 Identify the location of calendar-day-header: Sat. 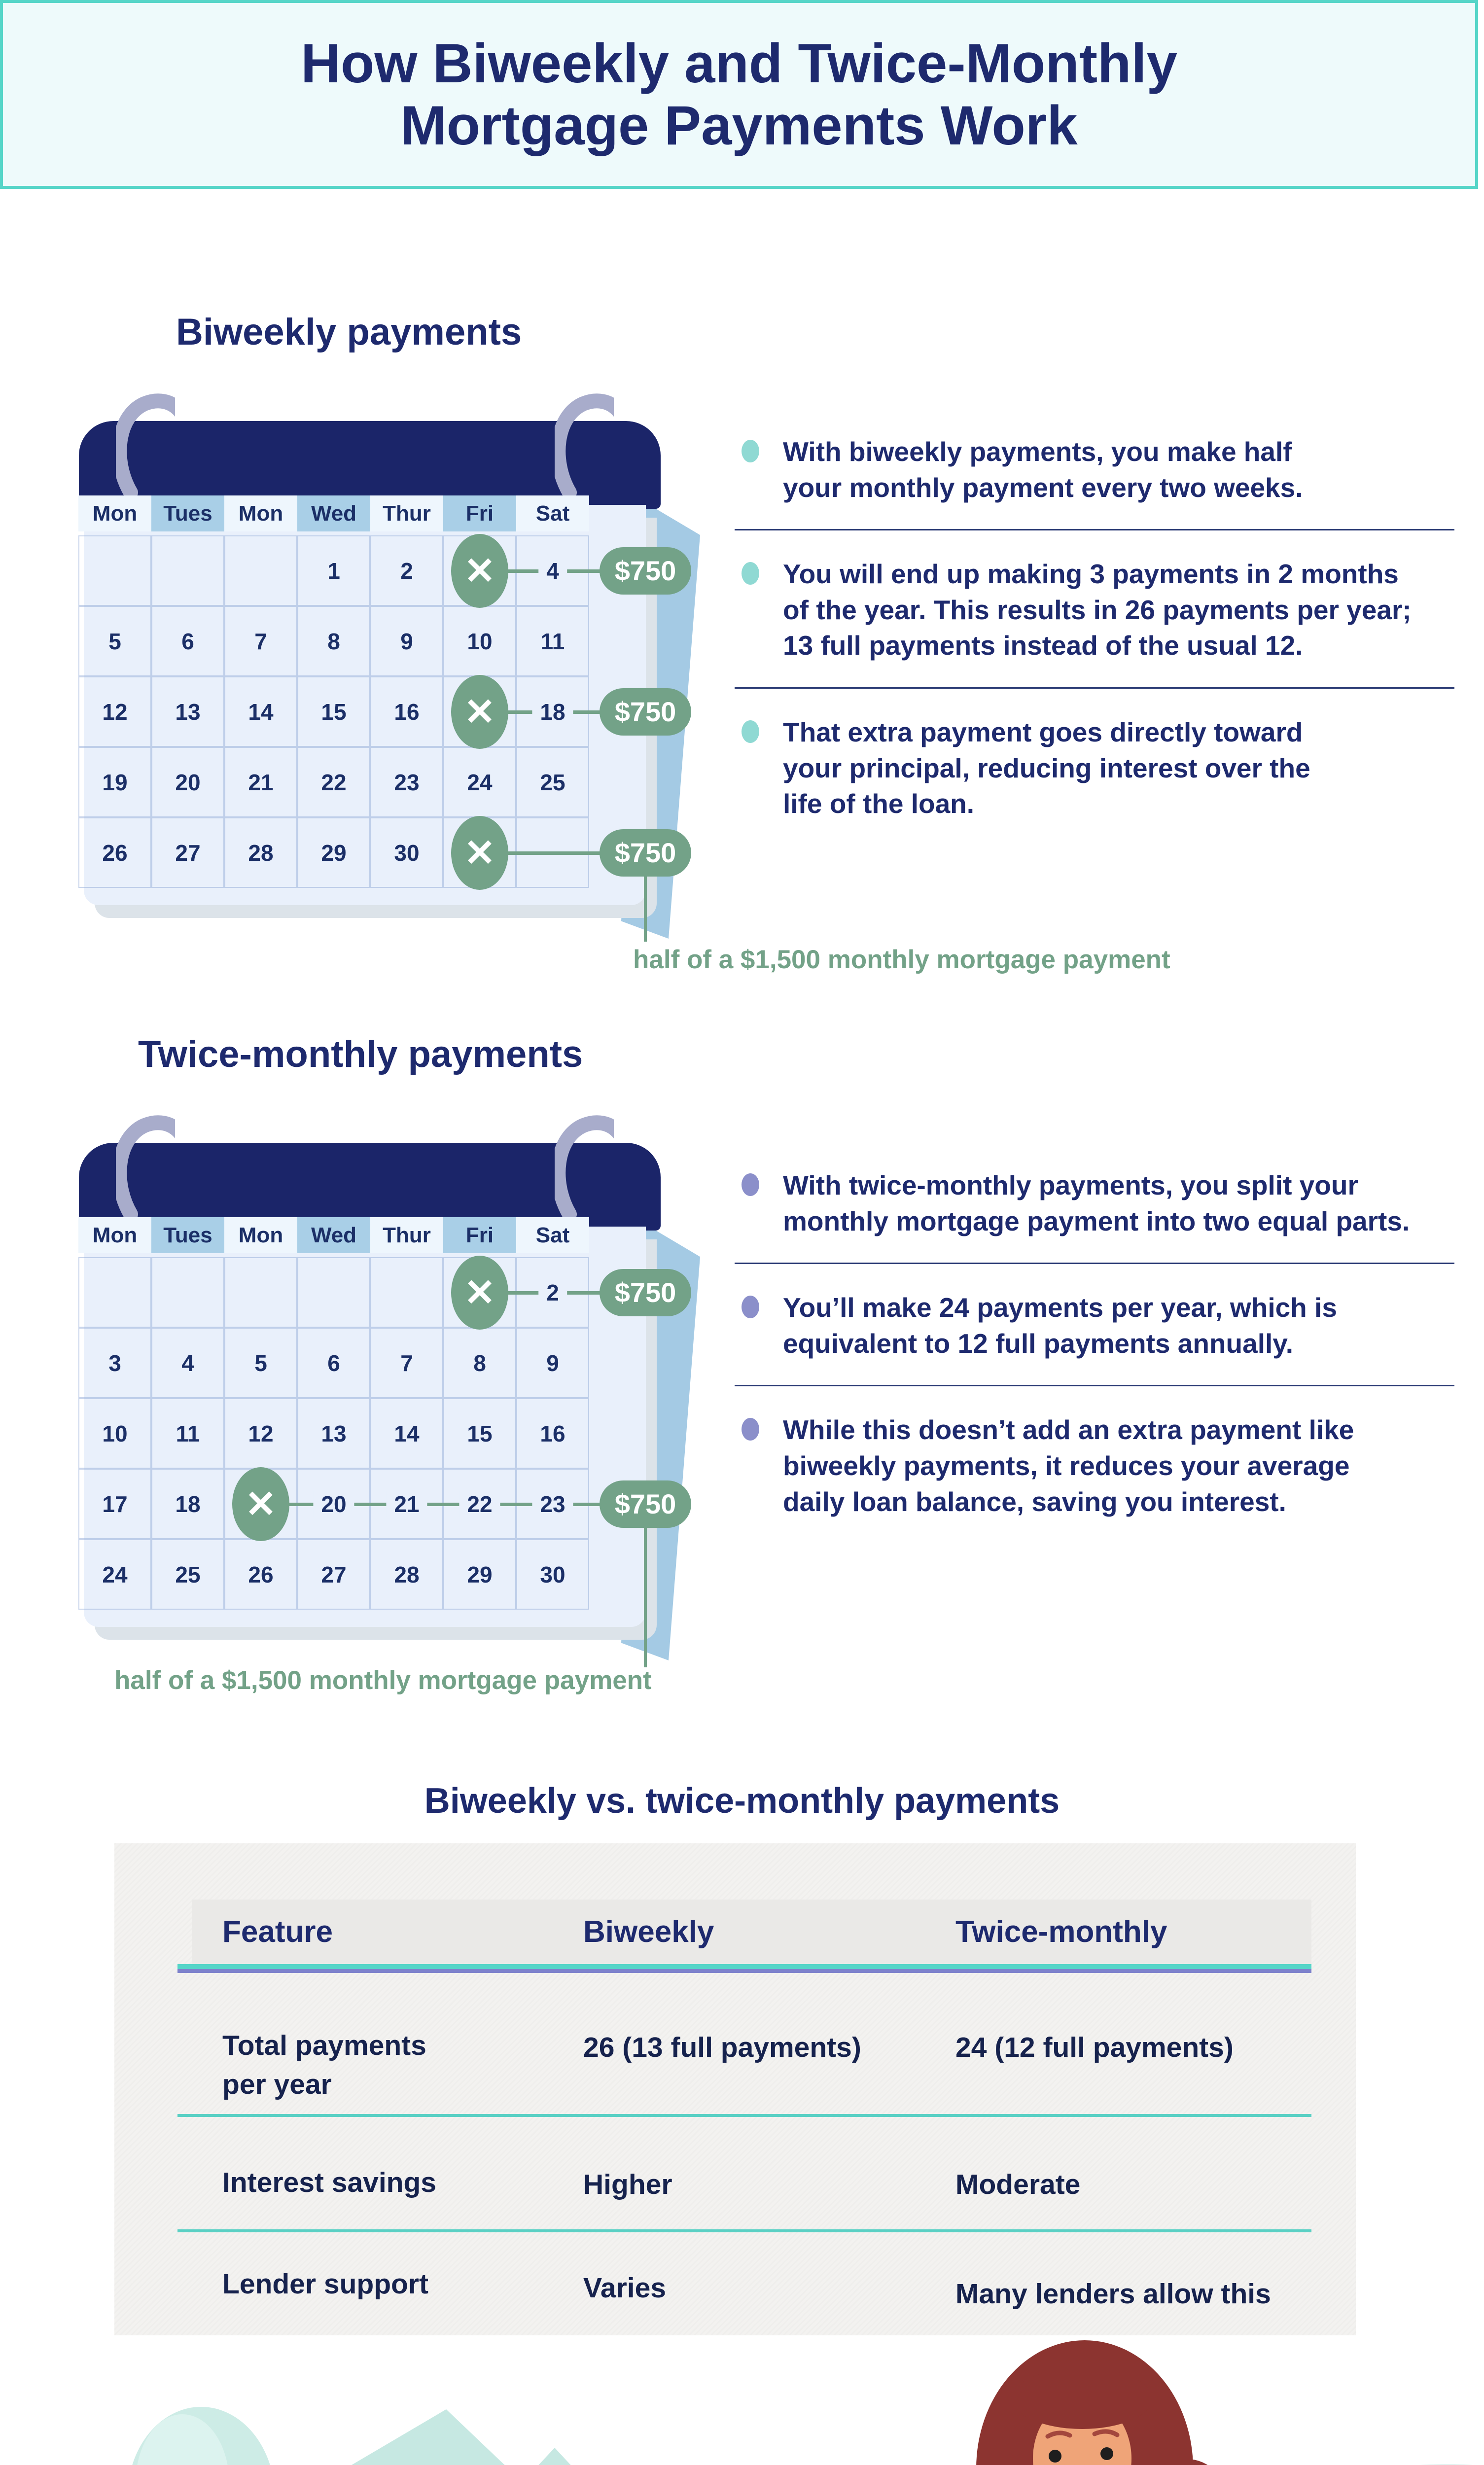
(552, 1235).